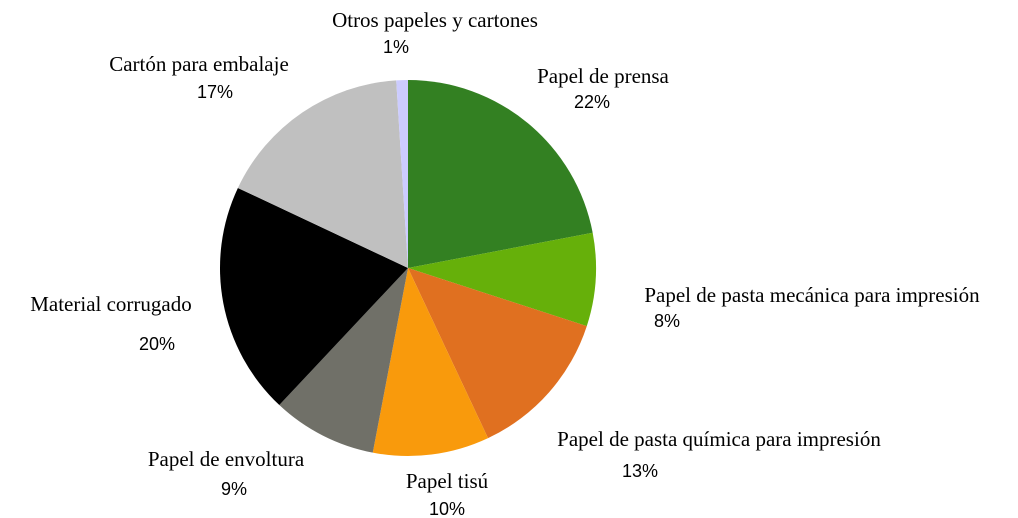 This screenshot has width=1018, height=518. What do you see at coordinates (447, 481) in the screenshot?
I see `slice-label: Papel tisú` at bounding box center [447, 481].